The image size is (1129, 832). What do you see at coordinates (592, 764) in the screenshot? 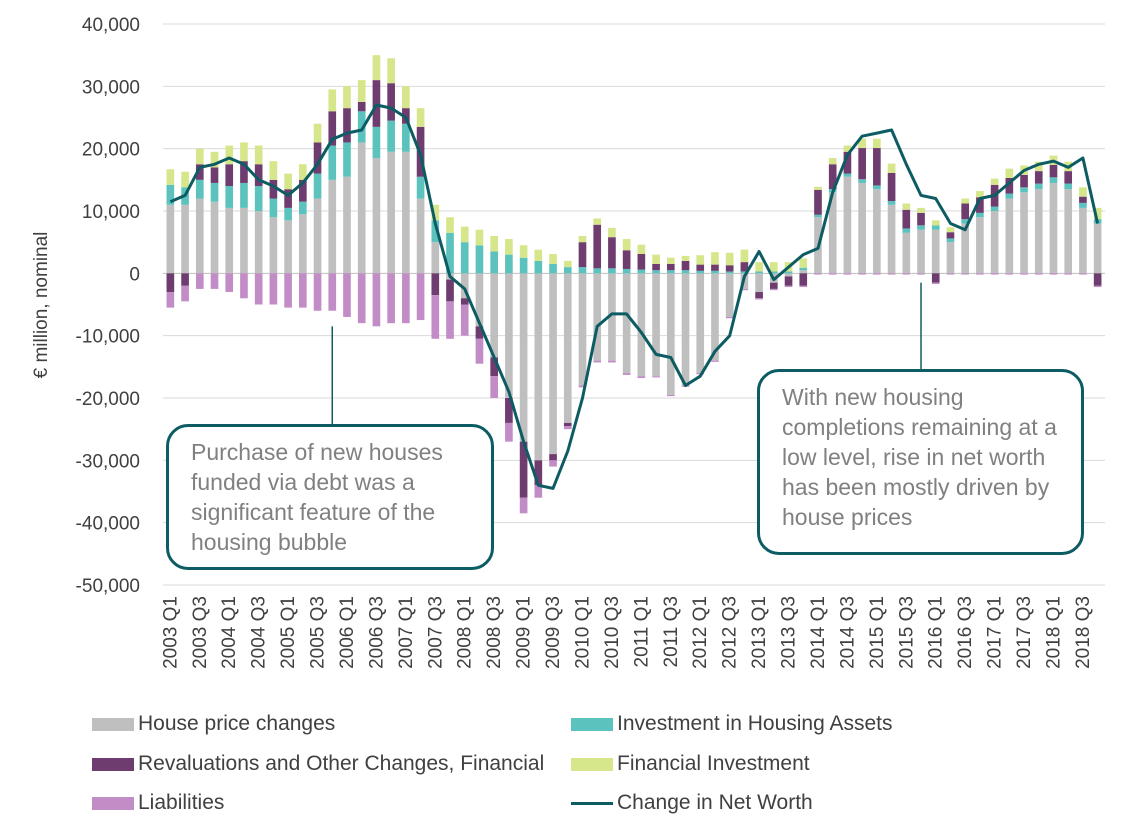
I see `legend-swatch` at bounding box center [592, 764].